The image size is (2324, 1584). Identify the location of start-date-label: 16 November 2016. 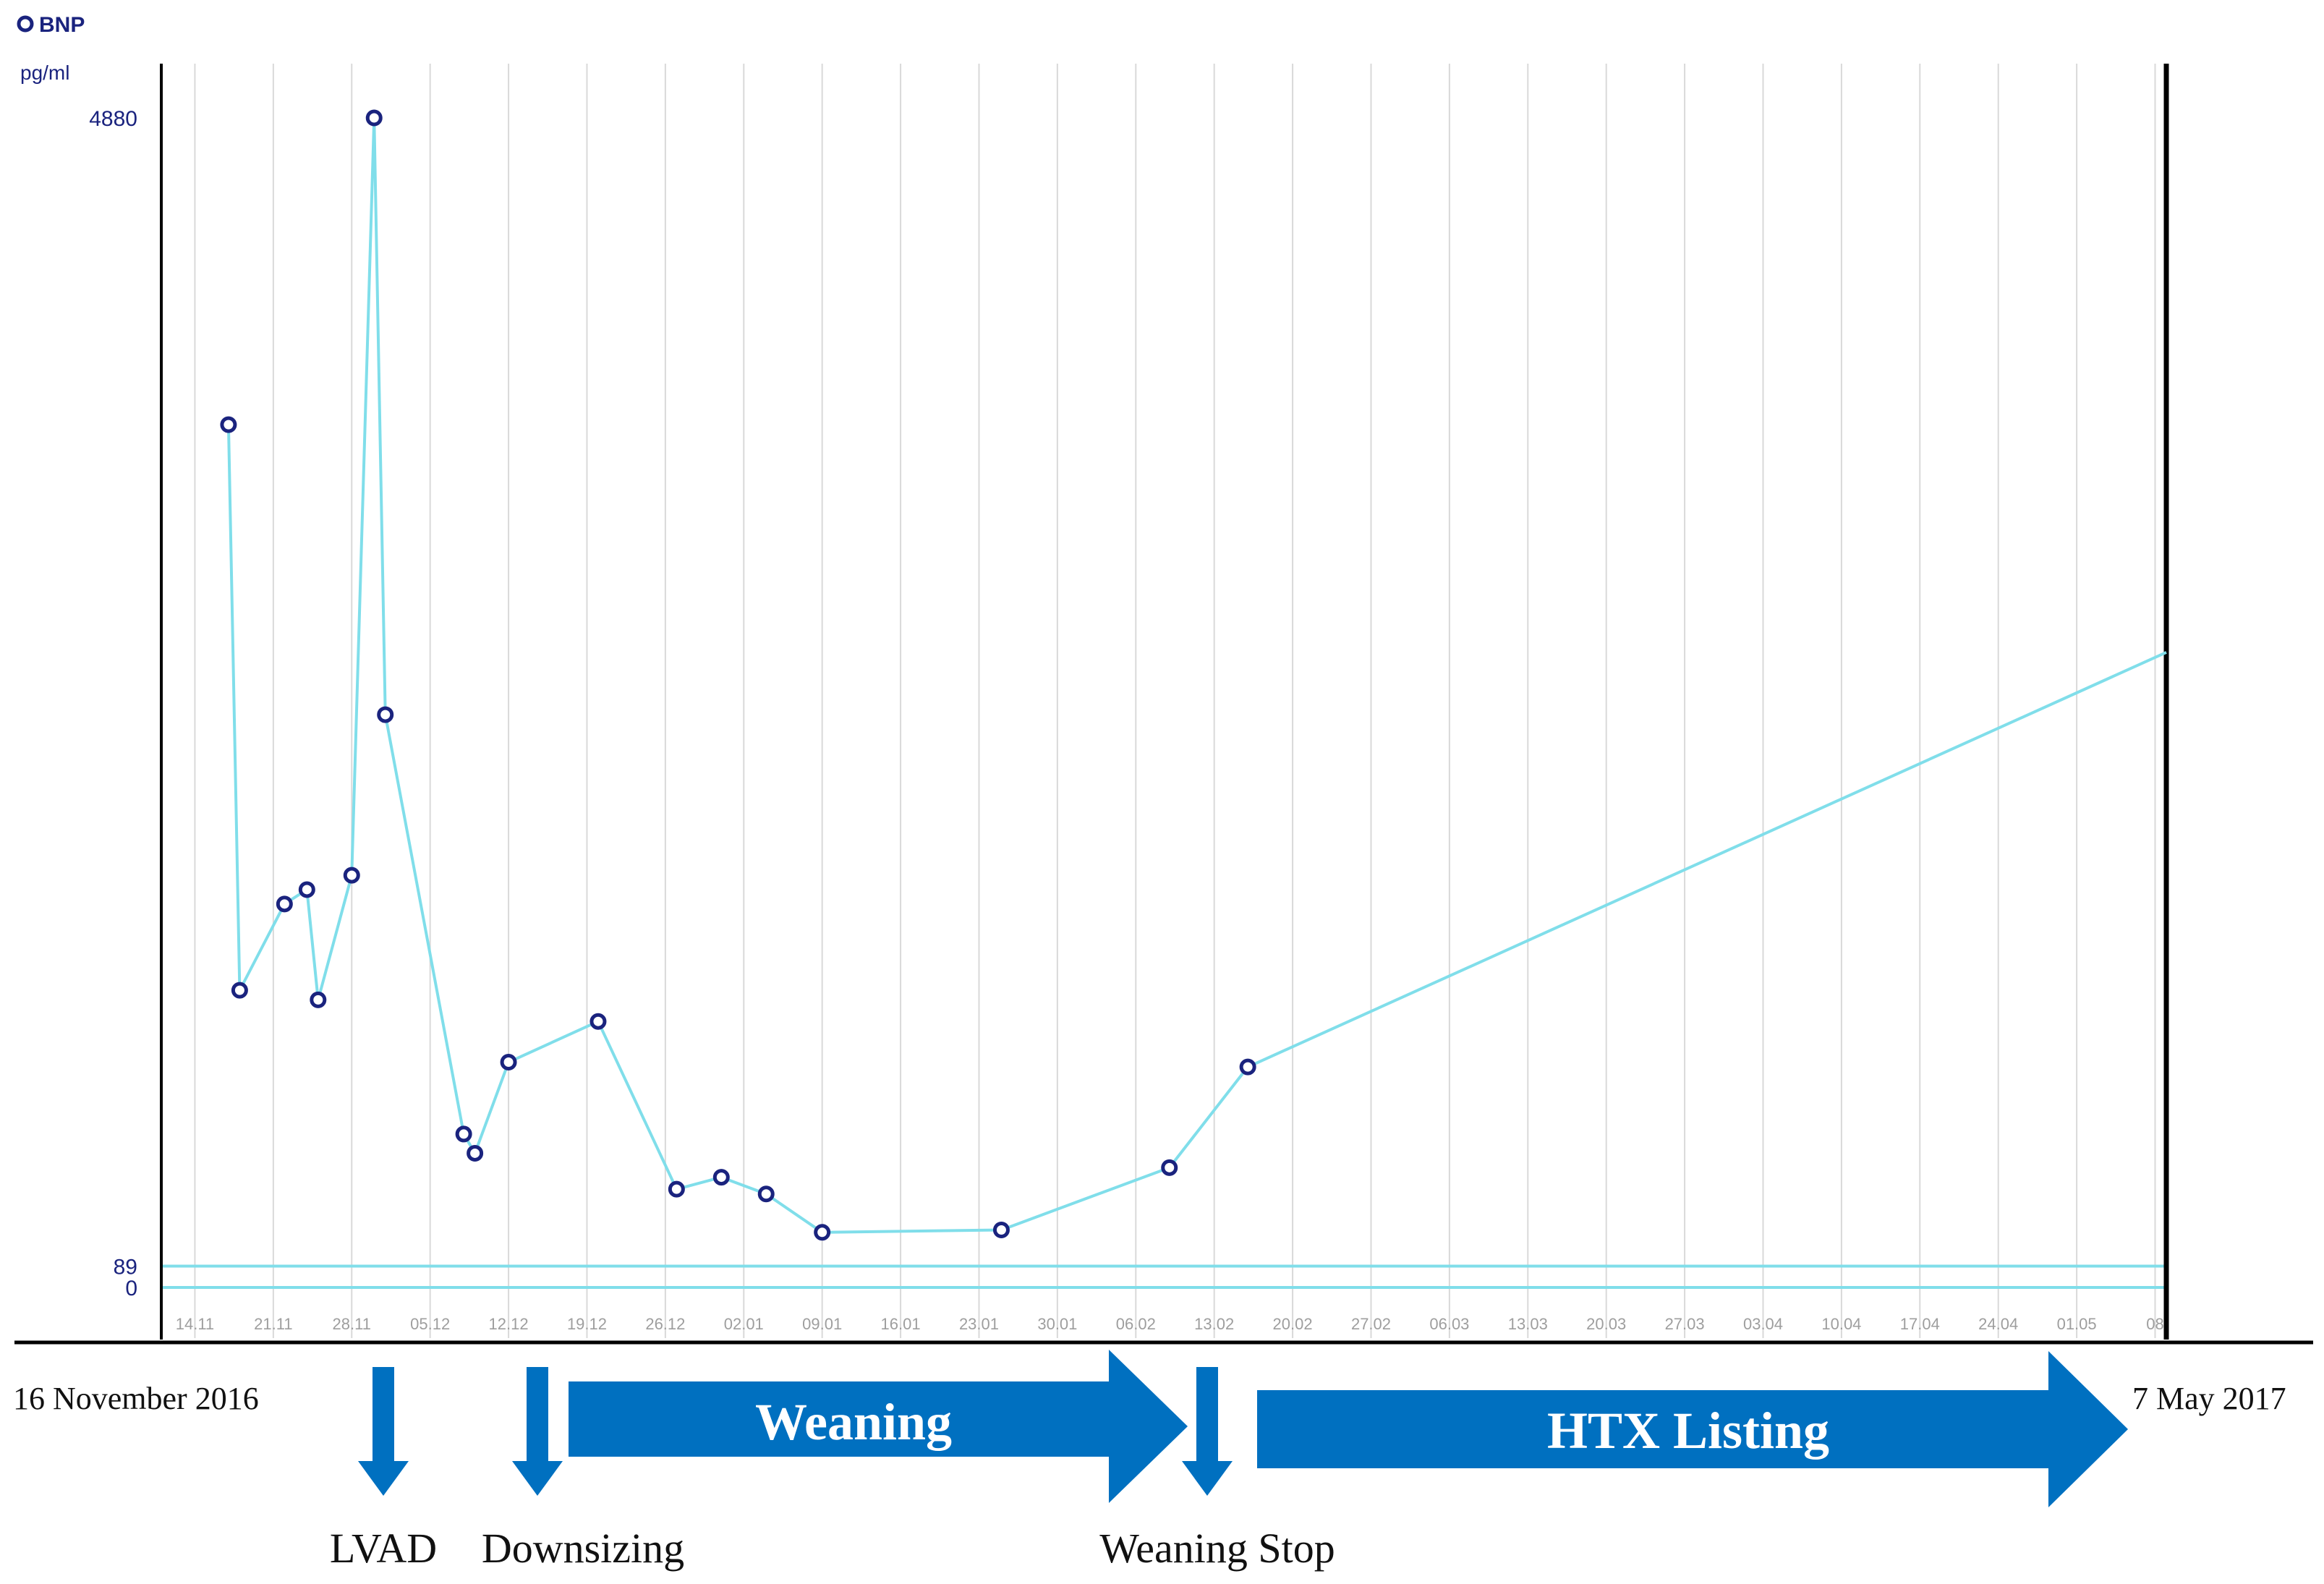
(136, 1398).